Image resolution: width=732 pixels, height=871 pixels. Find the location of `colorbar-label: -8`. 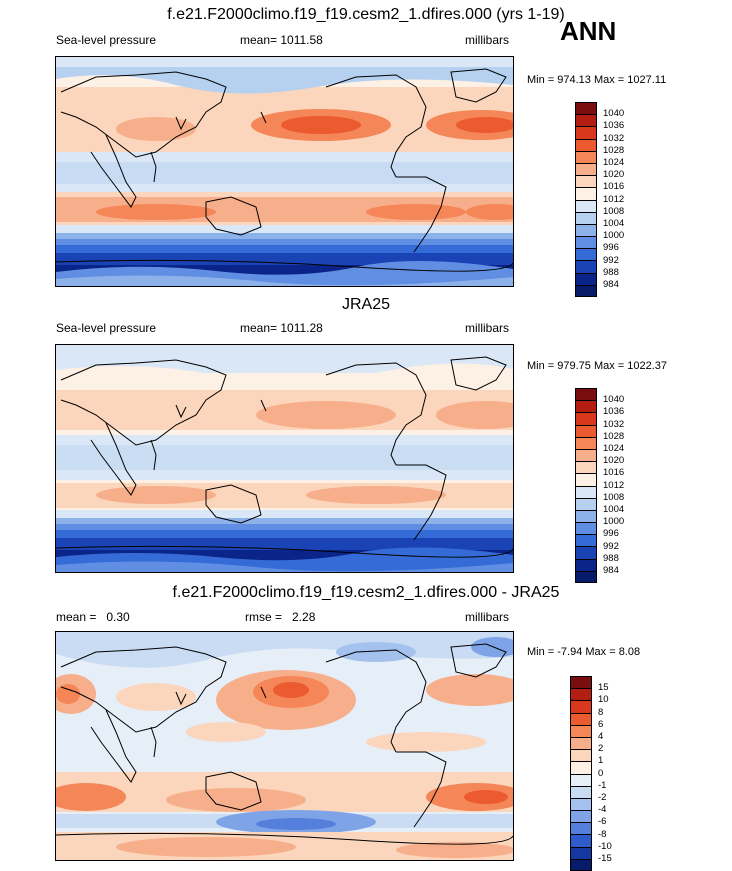

colorbar-label: -8 is located at coordinates (602, 834).